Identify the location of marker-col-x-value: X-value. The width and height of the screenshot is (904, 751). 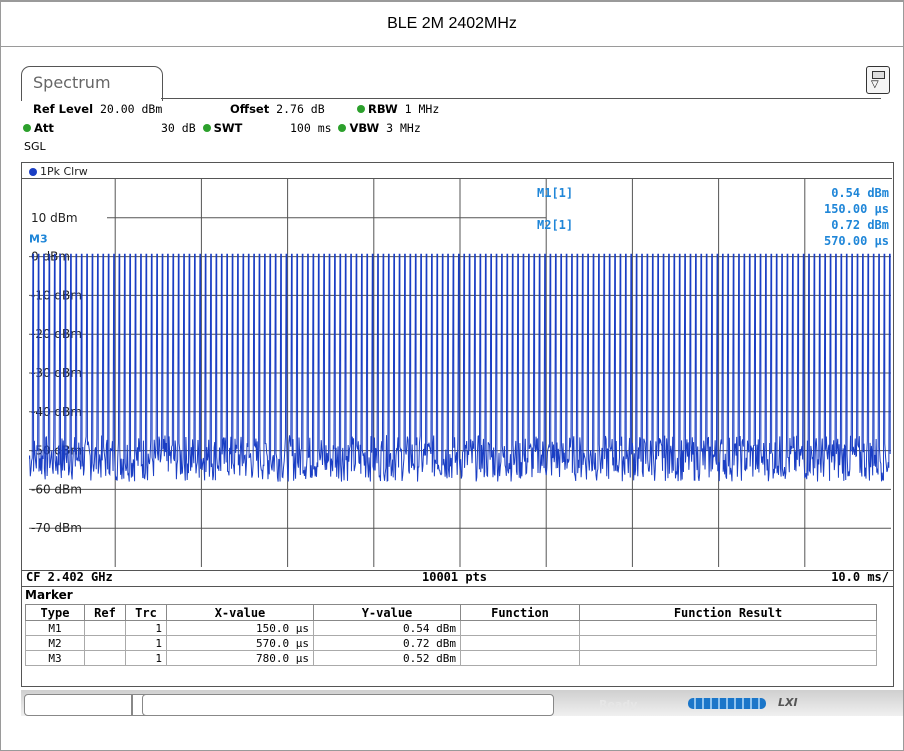
(240, 612).